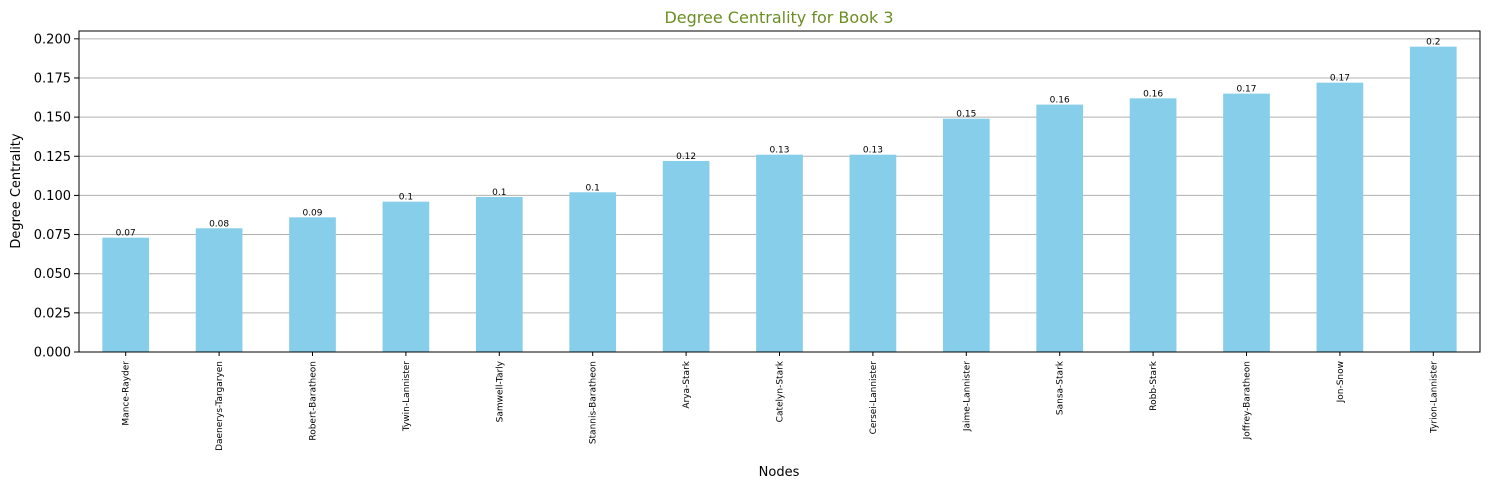  Describe the element at coordinates (219, 290) in the screenshot. I see `bar-daenerys-targaryen` at that location.